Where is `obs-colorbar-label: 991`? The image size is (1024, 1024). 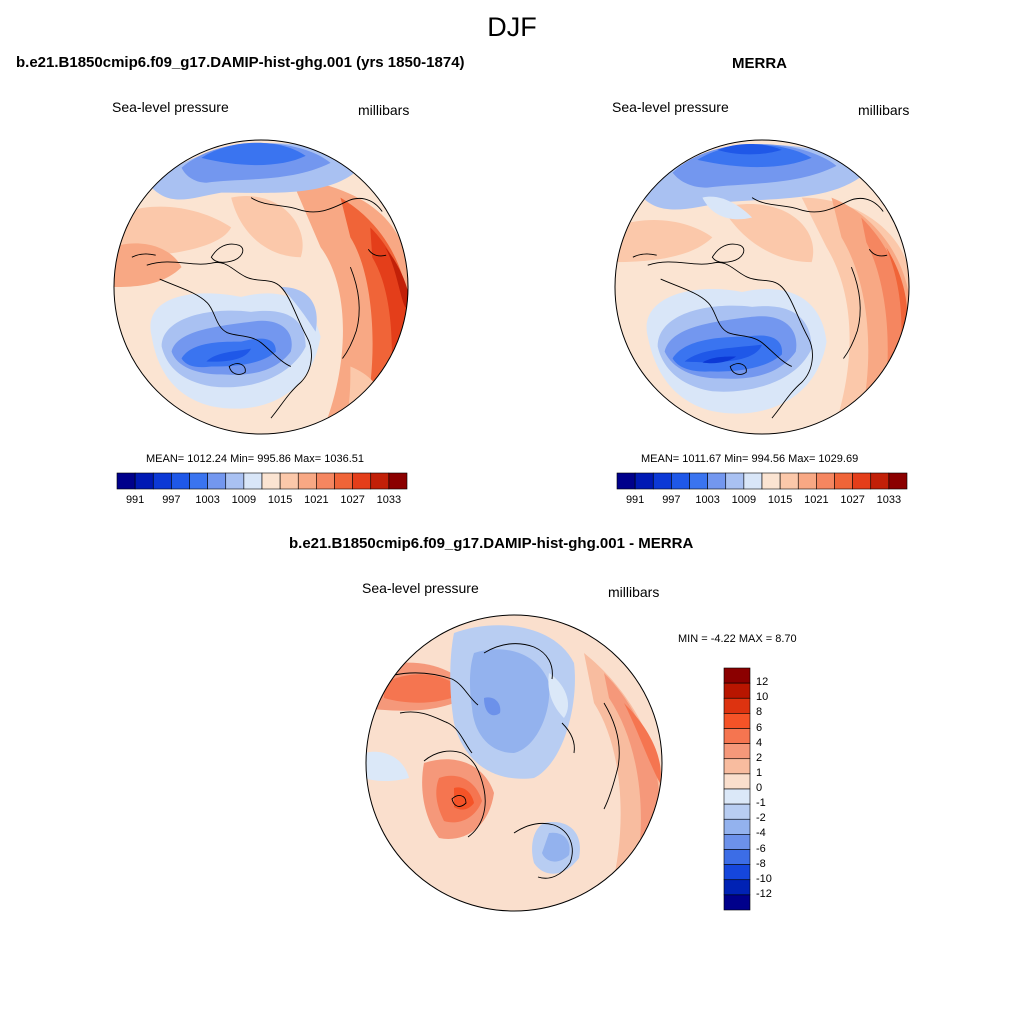 obs-colorbar-label: 991 is located at coordinates (635, 500).